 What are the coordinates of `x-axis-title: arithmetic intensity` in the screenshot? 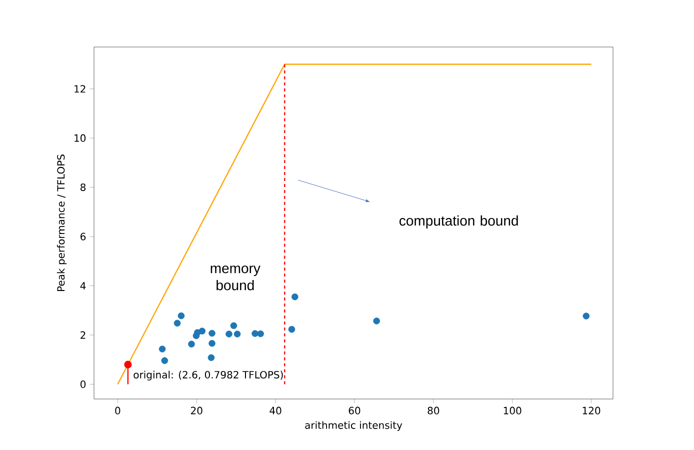 It's located at (353, 426).